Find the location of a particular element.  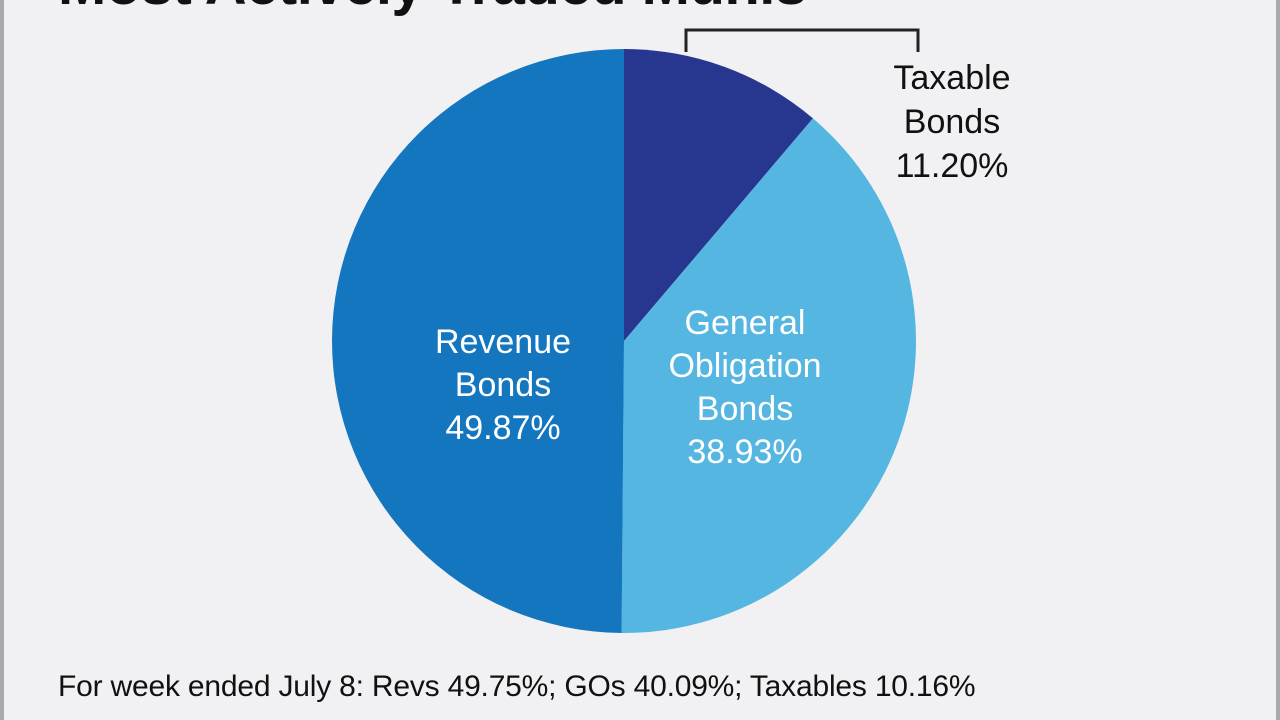

pie-slice-taxable-bonds is located at coordinates (718, 195).